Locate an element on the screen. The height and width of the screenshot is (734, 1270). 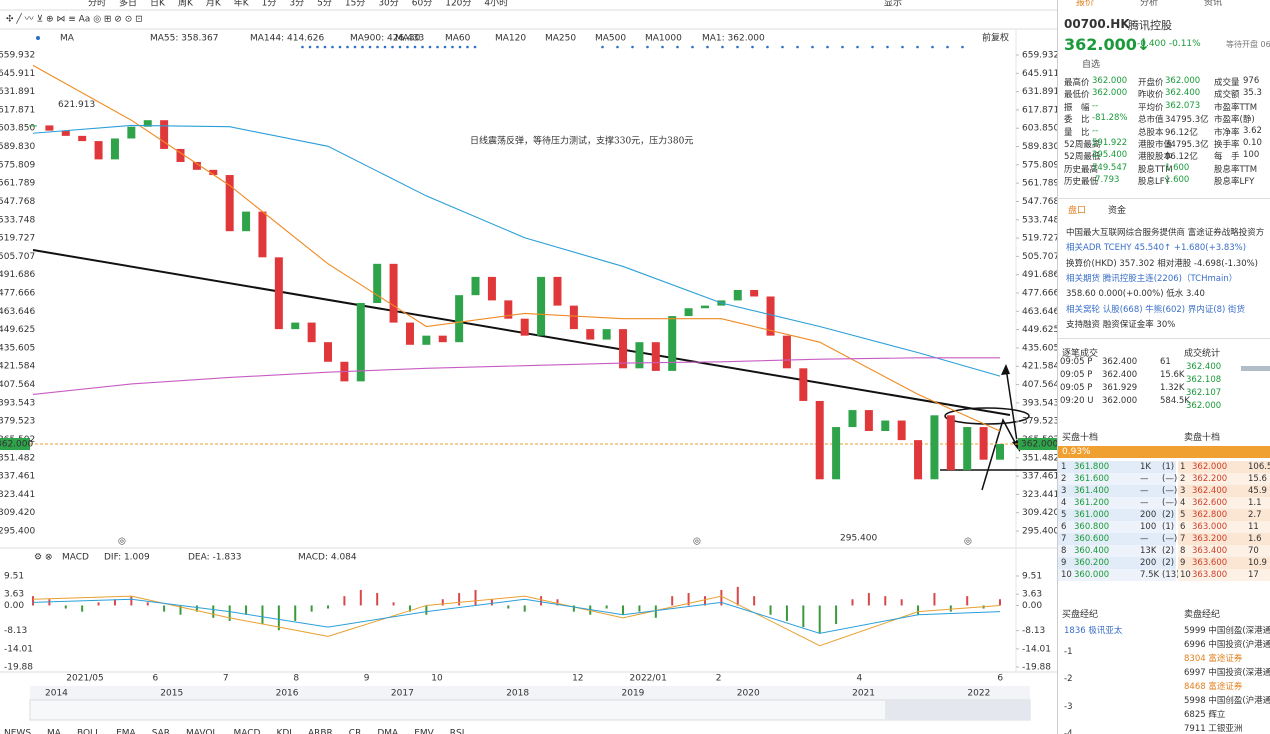
quote-cell: 52周最低 is located at coordinates (1082, 157).